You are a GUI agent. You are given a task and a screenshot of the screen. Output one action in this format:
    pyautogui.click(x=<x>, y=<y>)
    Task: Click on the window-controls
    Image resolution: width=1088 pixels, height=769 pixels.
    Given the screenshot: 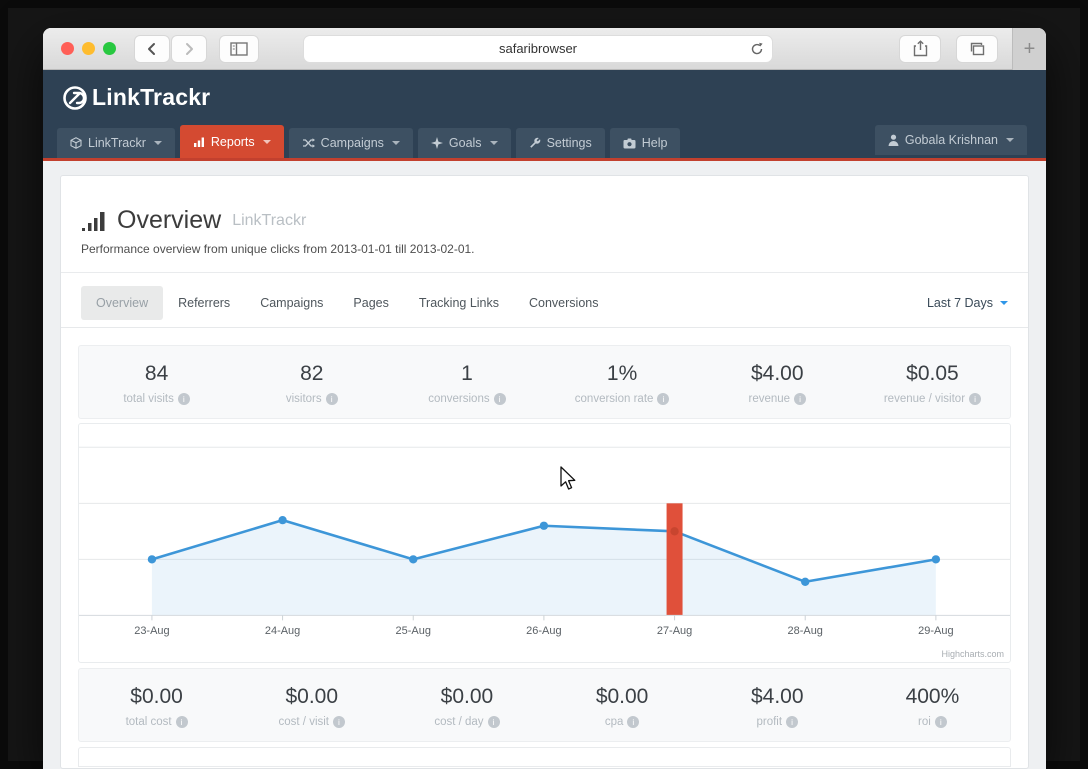 What is the action you would take?
    pyautogui.click(x=88, y=48)
    